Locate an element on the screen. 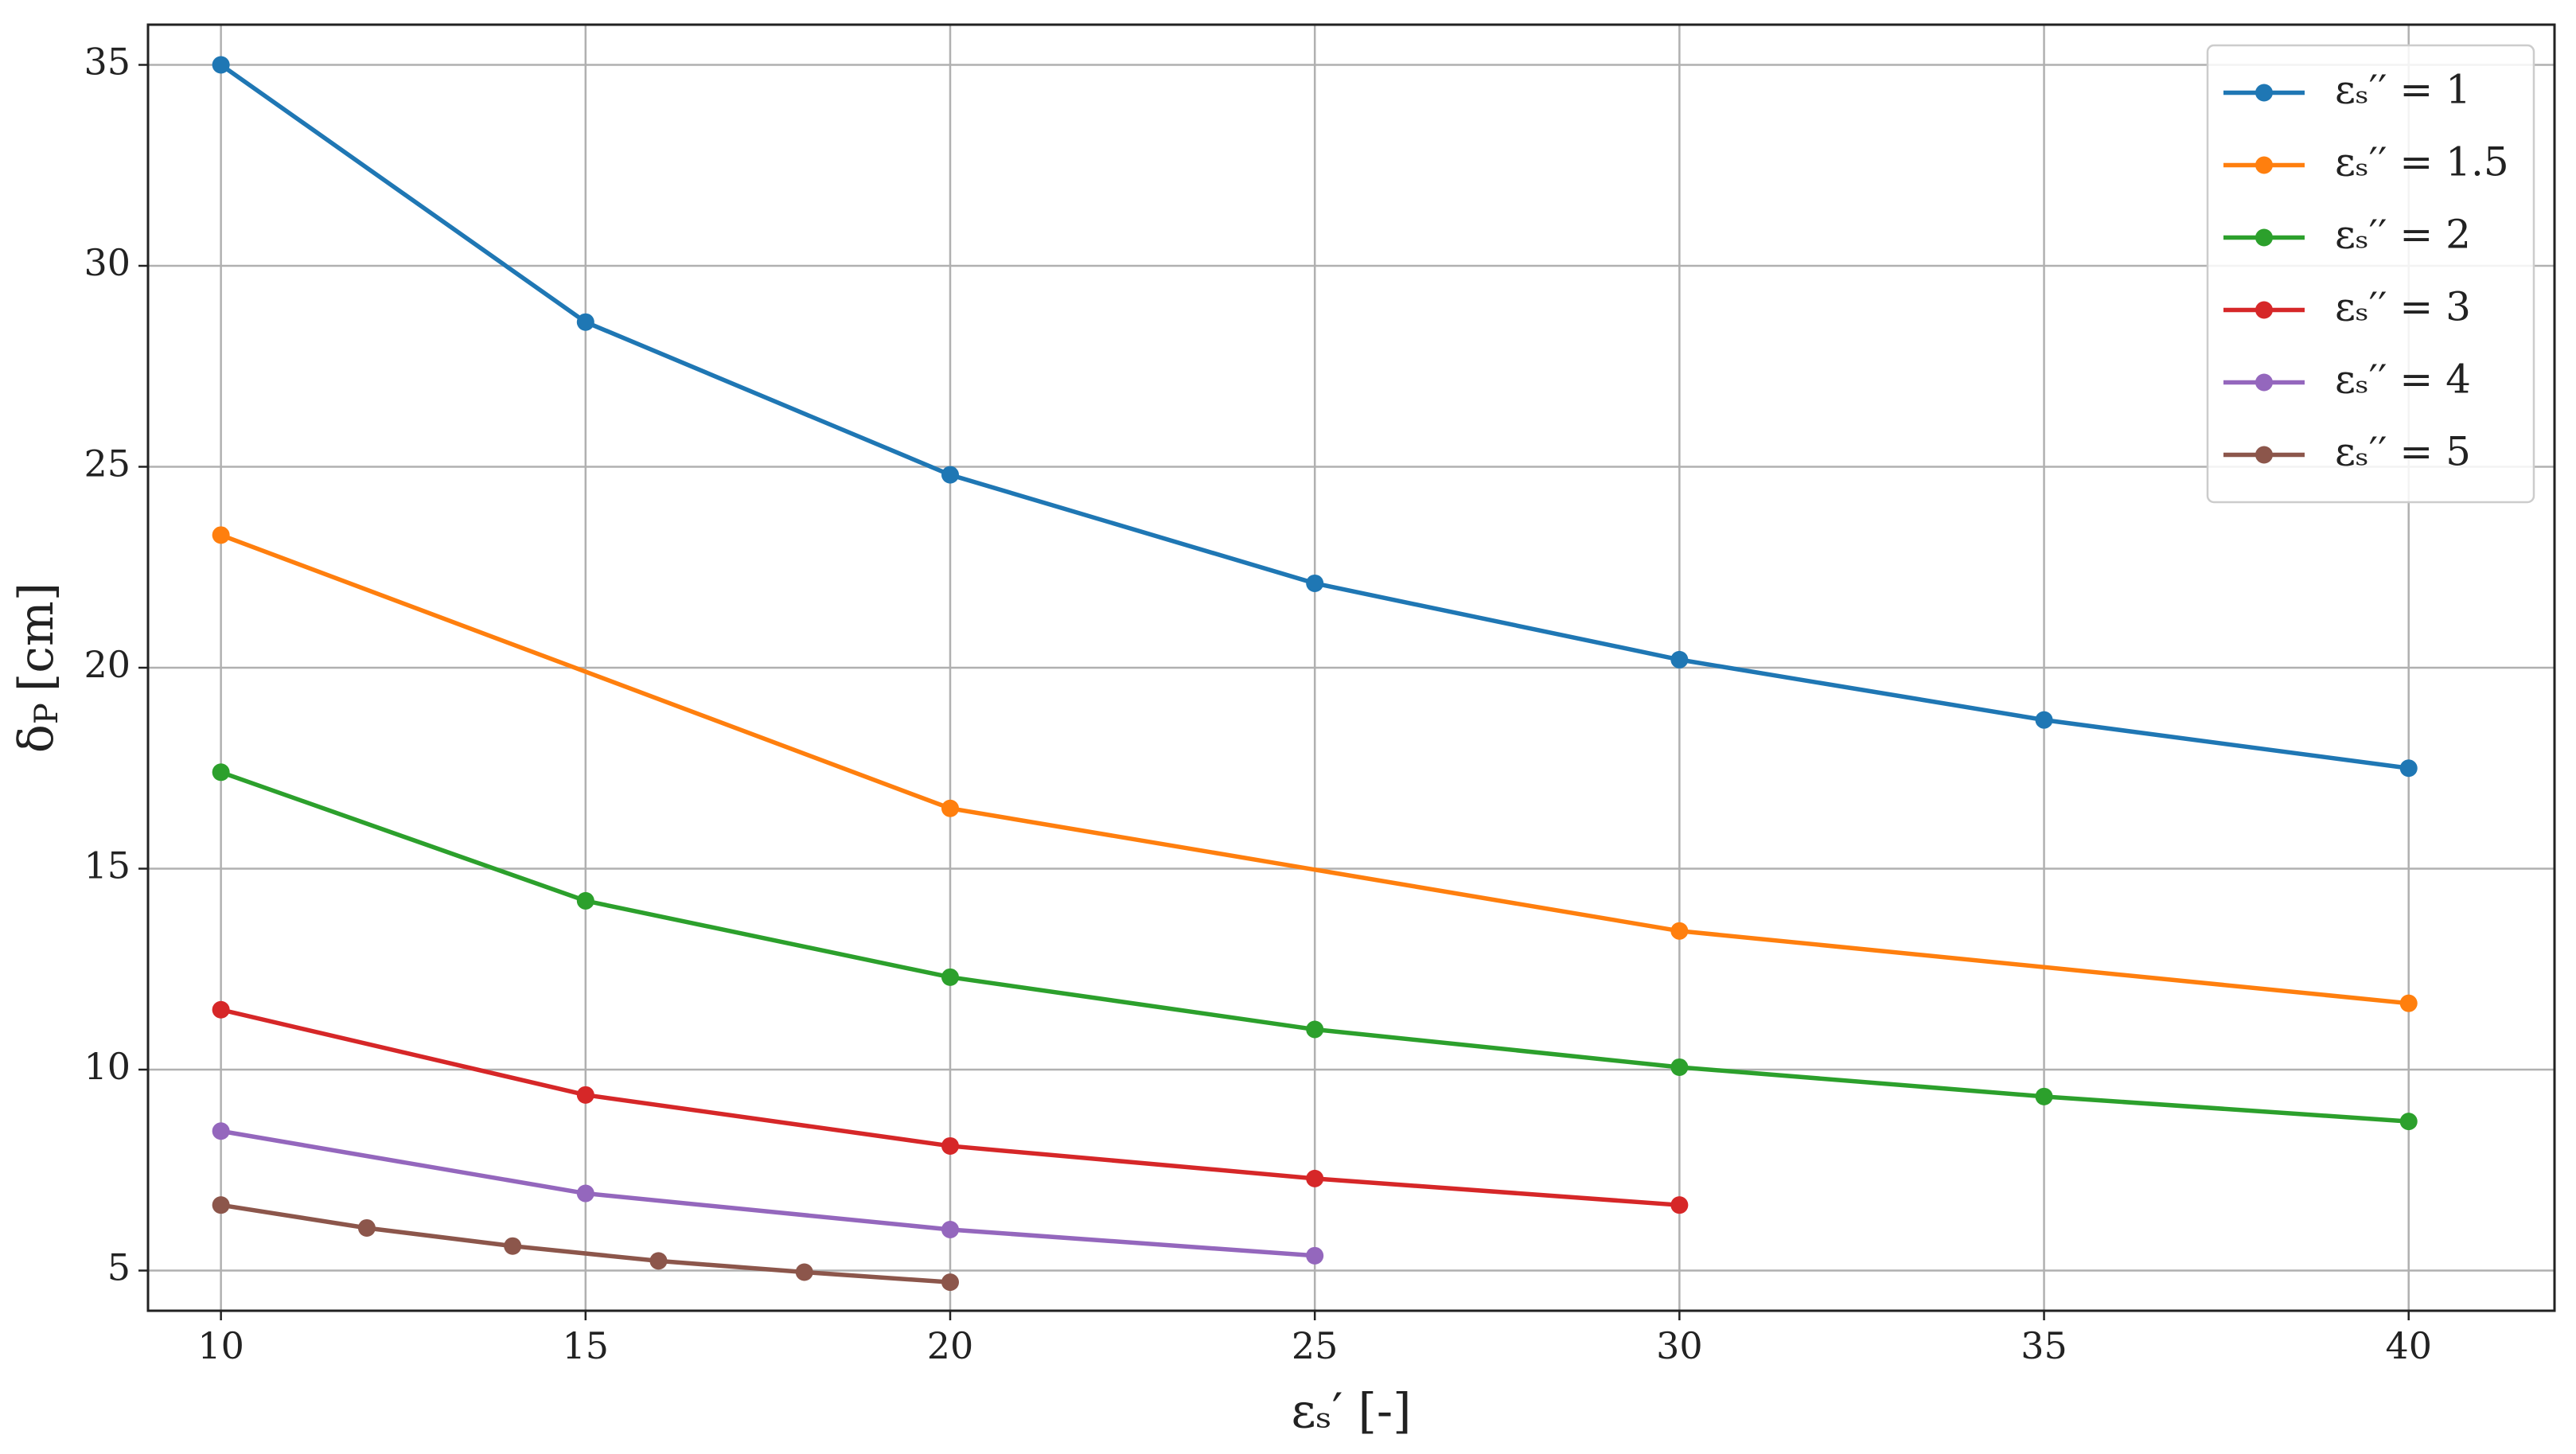 This screenshot has height=1454, width=2576. x-tick-label: 30 is located at coordinates (1679, 1345).